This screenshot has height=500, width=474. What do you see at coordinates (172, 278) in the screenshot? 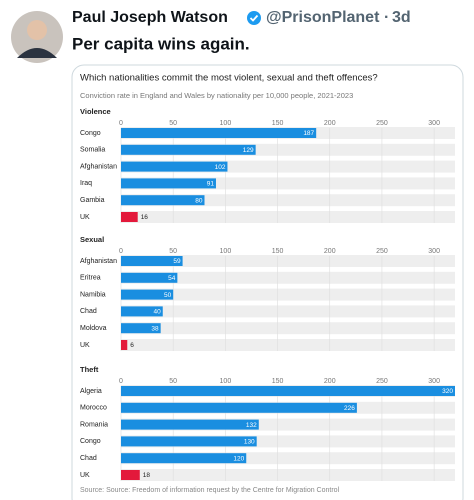
I see `value-label: 54` at bounding box center [172, 278].